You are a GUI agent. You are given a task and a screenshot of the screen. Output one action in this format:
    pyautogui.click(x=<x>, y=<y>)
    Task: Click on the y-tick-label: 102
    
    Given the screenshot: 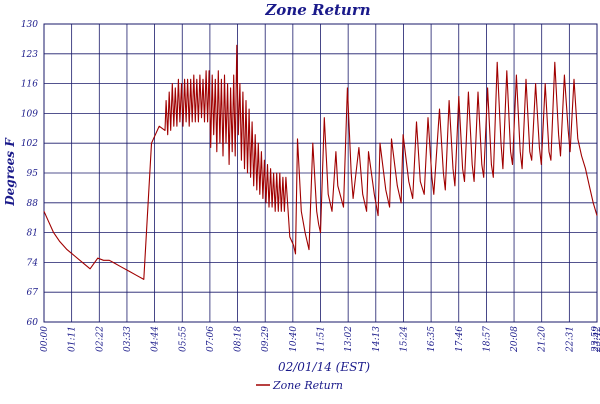 What is the action you would take?
    pyautogui.click(x=29, y=144)
    